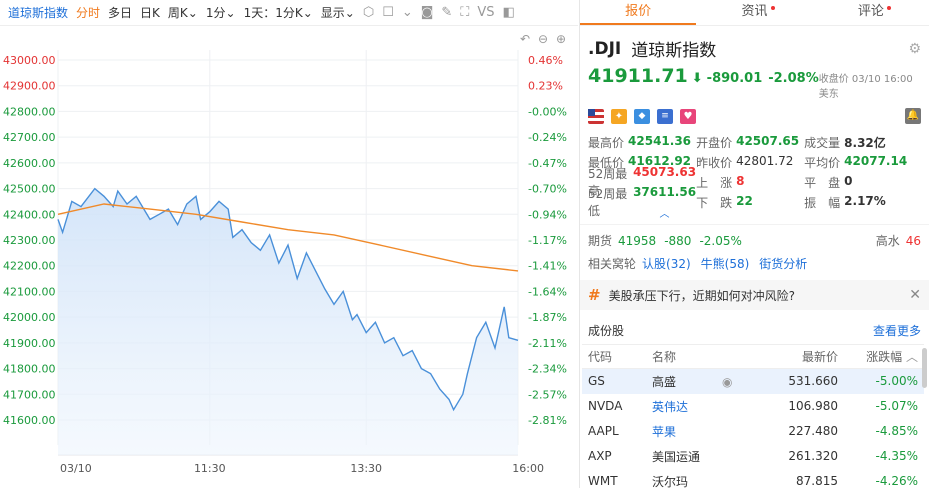  I want to click on stock-name-text: 英伟达, so click(670, 406).